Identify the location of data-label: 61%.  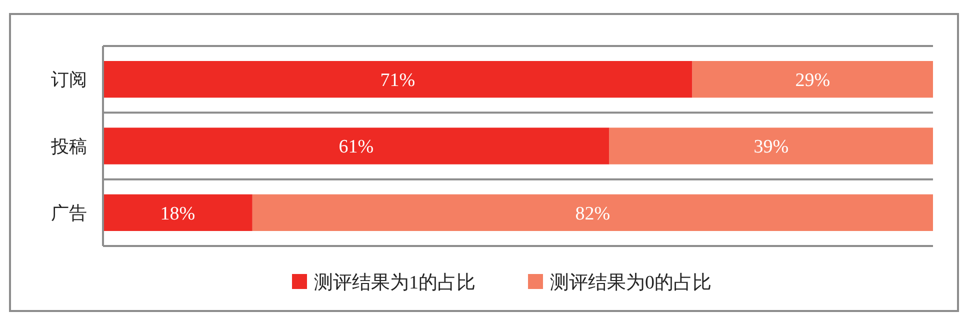
(356, 147).